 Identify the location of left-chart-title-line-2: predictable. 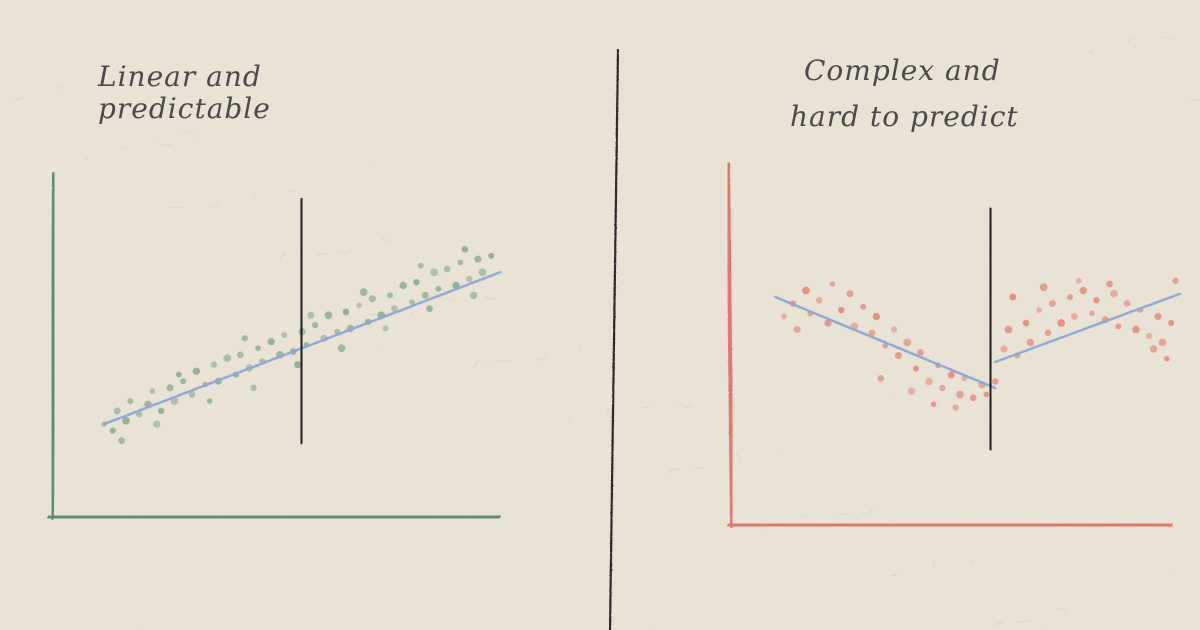
(184, 108).